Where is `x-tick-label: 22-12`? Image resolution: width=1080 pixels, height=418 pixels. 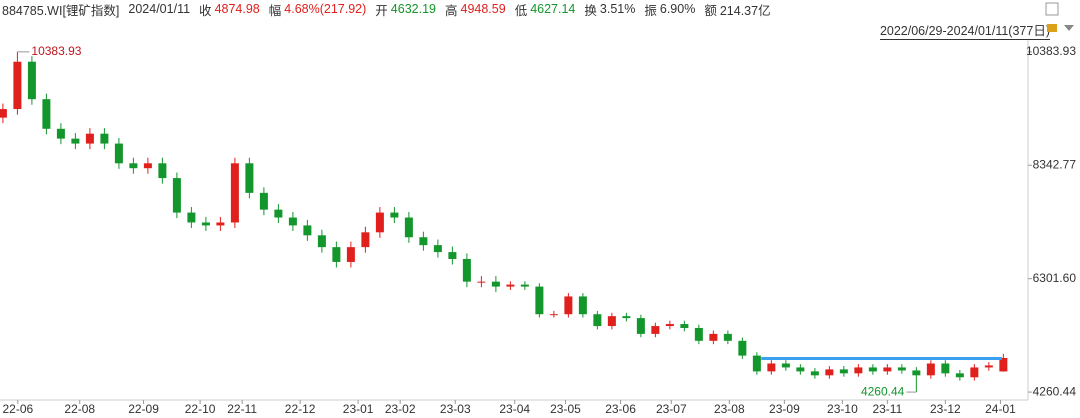 x-tick-label: 22-12 is located at coordinates (300, 409).